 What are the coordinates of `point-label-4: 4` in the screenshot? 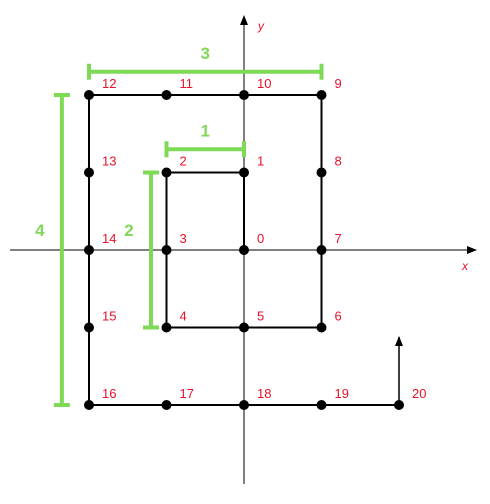 It's located at (183, 316).